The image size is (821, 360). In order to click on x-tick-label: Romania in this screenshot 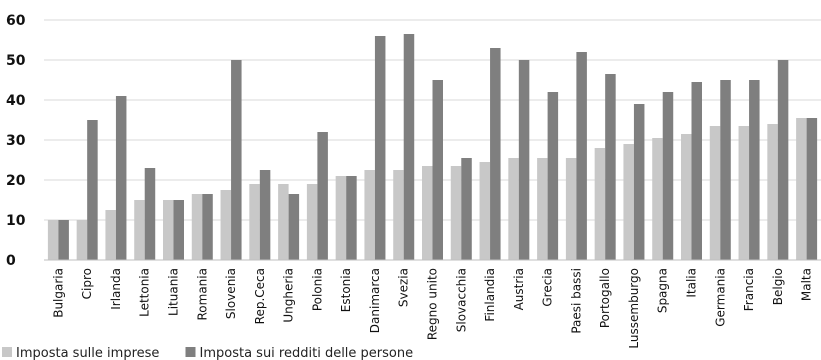, I will do `click(202, 294)`.